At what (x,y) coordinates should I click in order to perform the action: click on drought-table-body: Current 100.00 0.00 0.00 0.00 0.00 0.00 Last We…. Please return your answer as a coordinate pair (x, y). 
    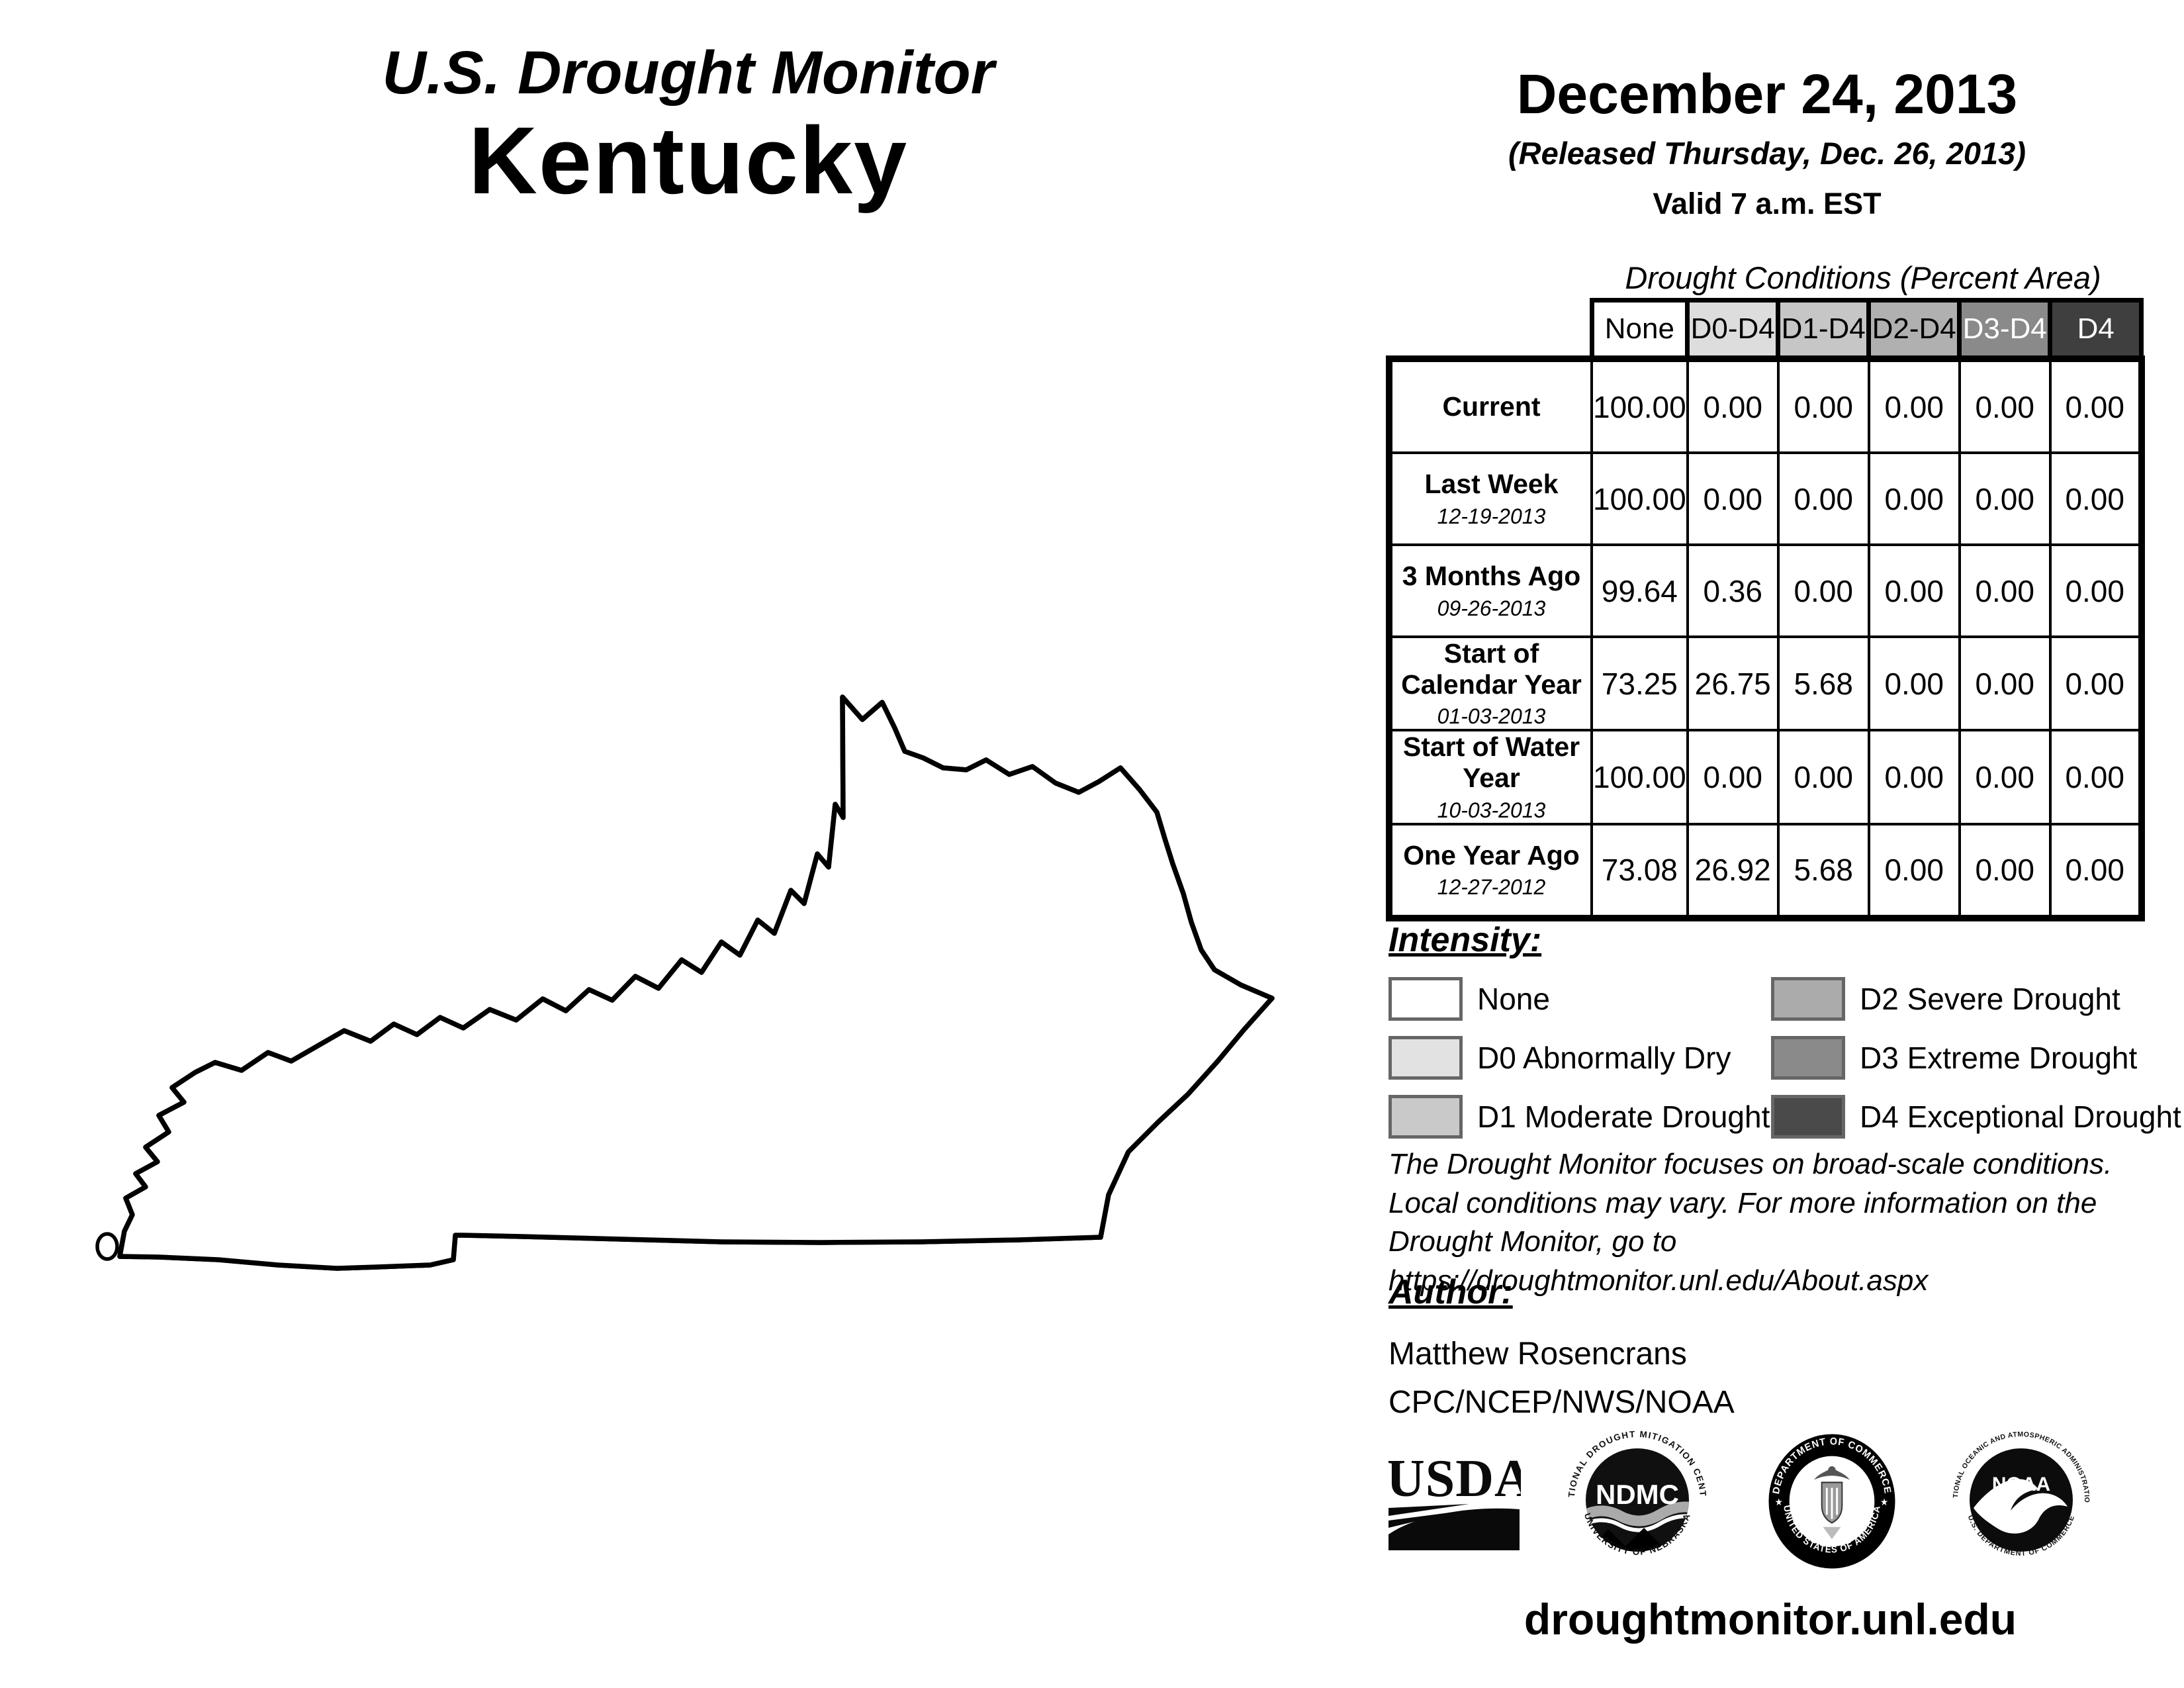
    Looking at the image, I should click on (1766, 638).